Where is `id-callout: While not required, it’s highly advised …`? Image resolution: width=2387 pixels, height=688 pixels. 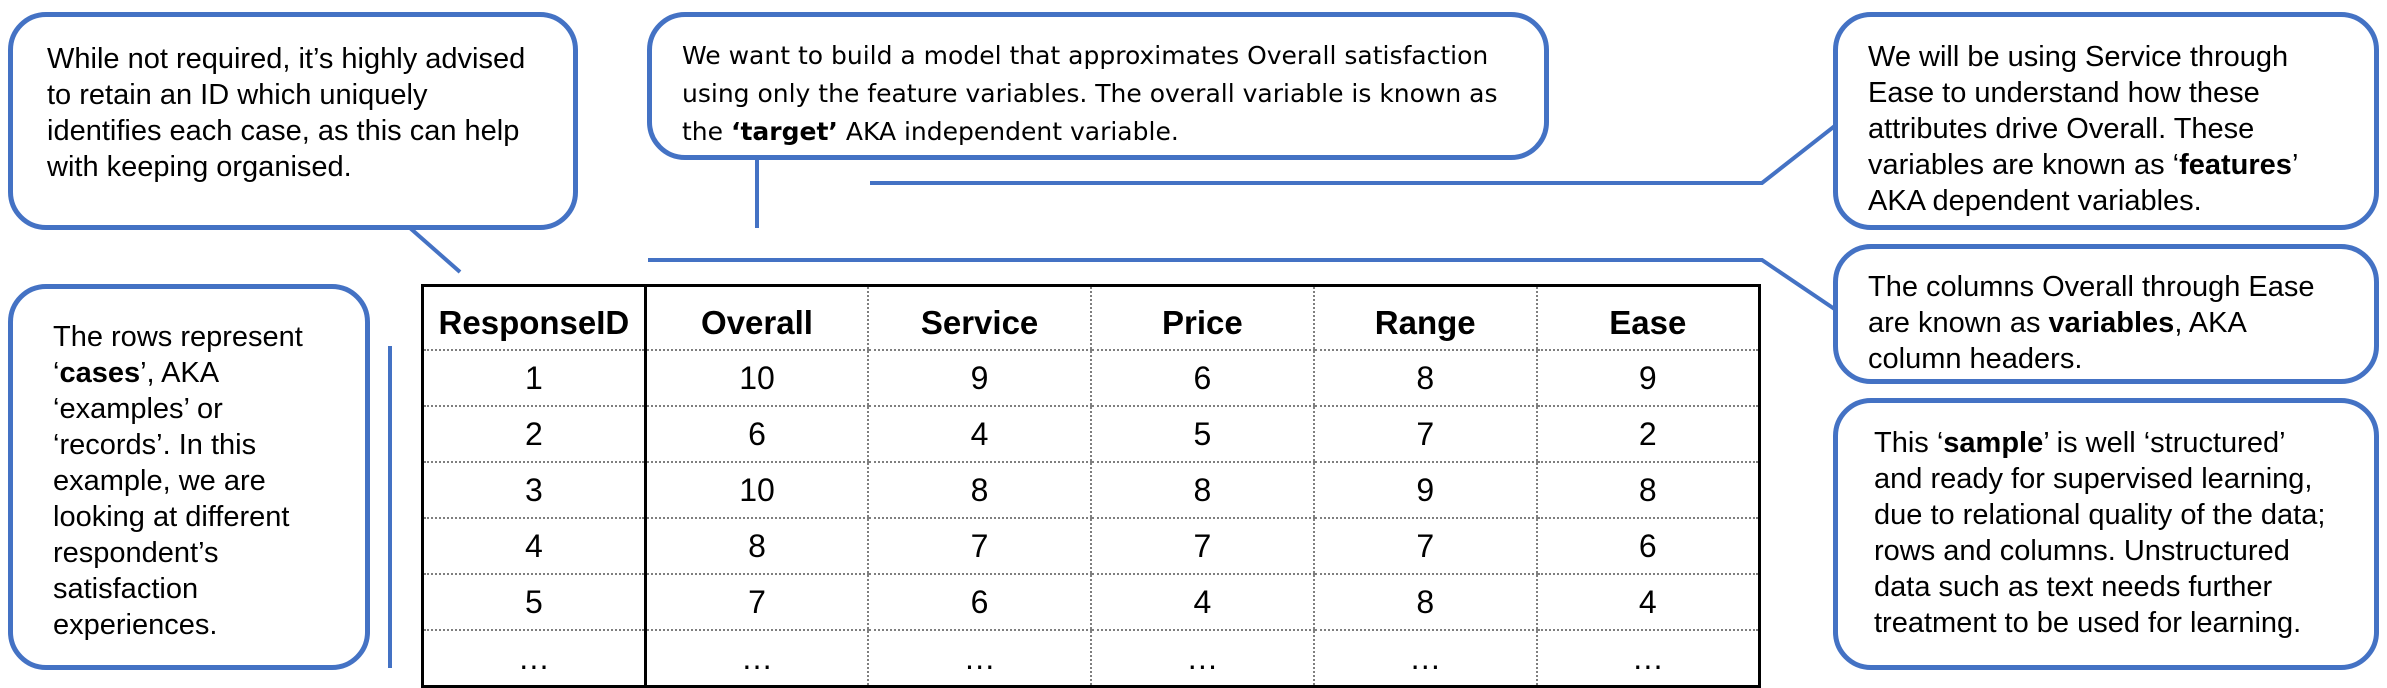
id-callout: While not required, it’s highly advised … is located at coordinates (293, 121).